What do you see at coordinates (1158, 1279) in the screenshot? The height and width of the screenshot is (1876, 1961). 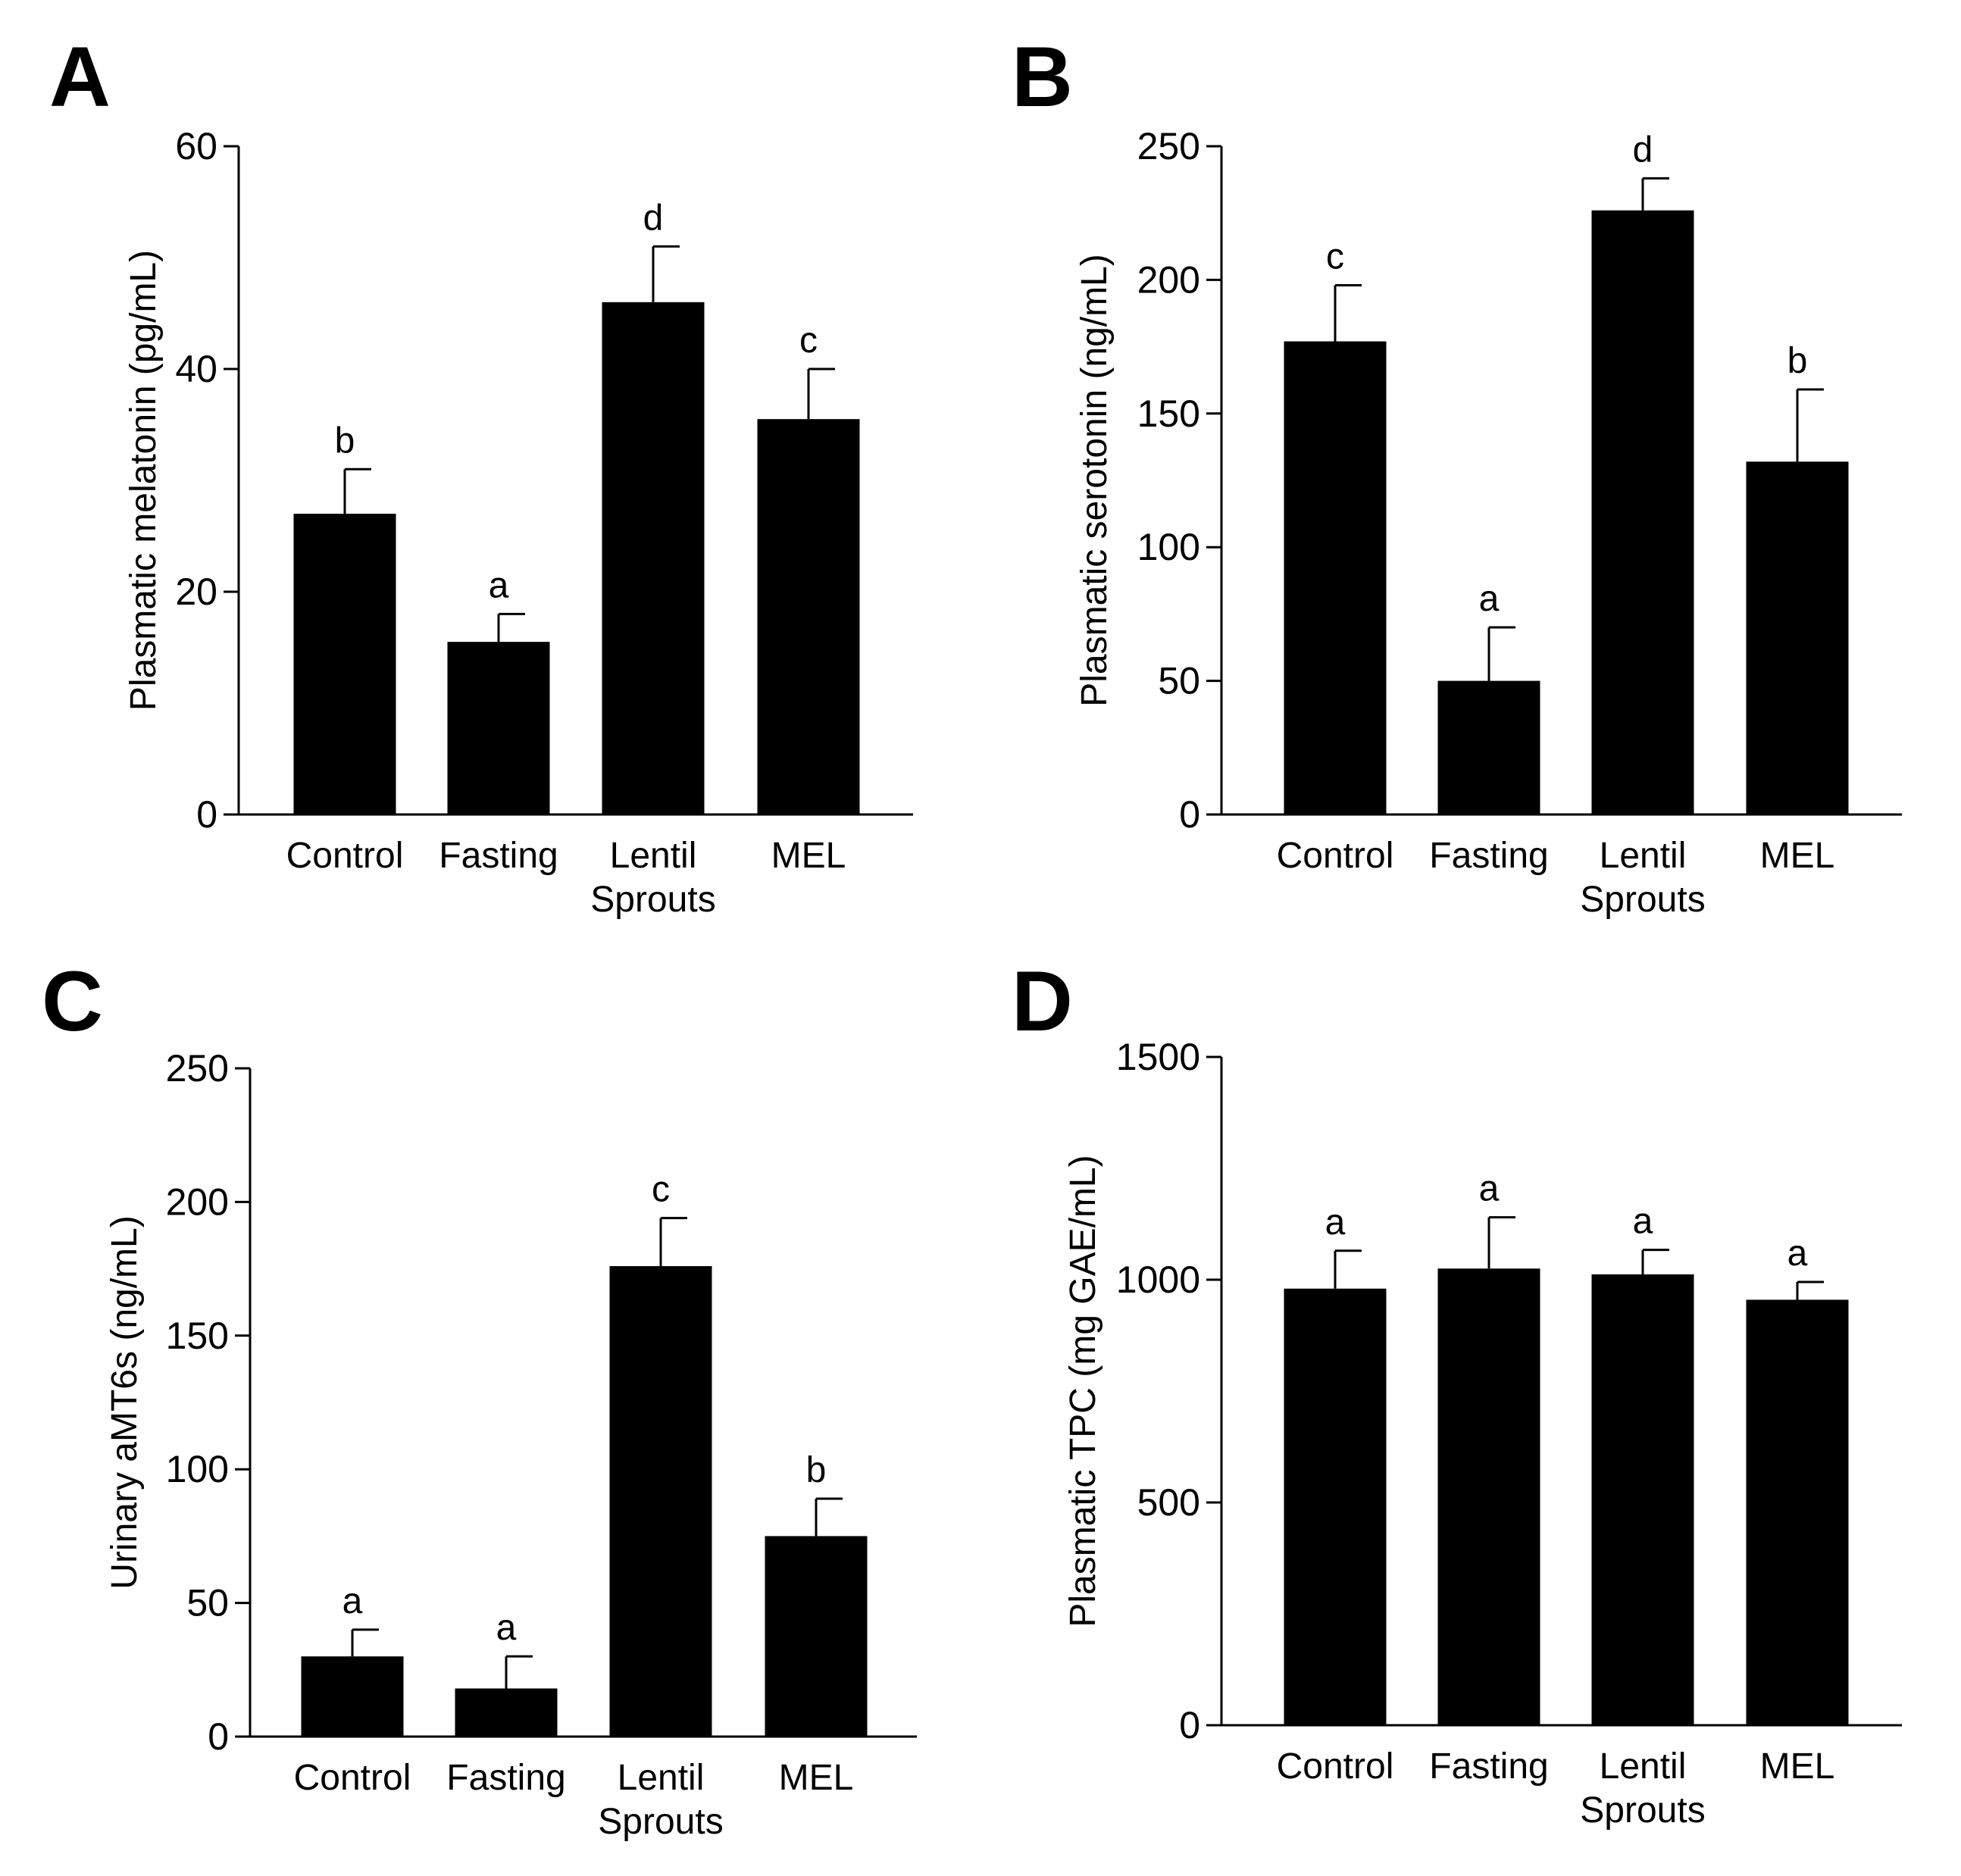 I see `y-tick-label: 1000` at bounding box center [1158, 1279].